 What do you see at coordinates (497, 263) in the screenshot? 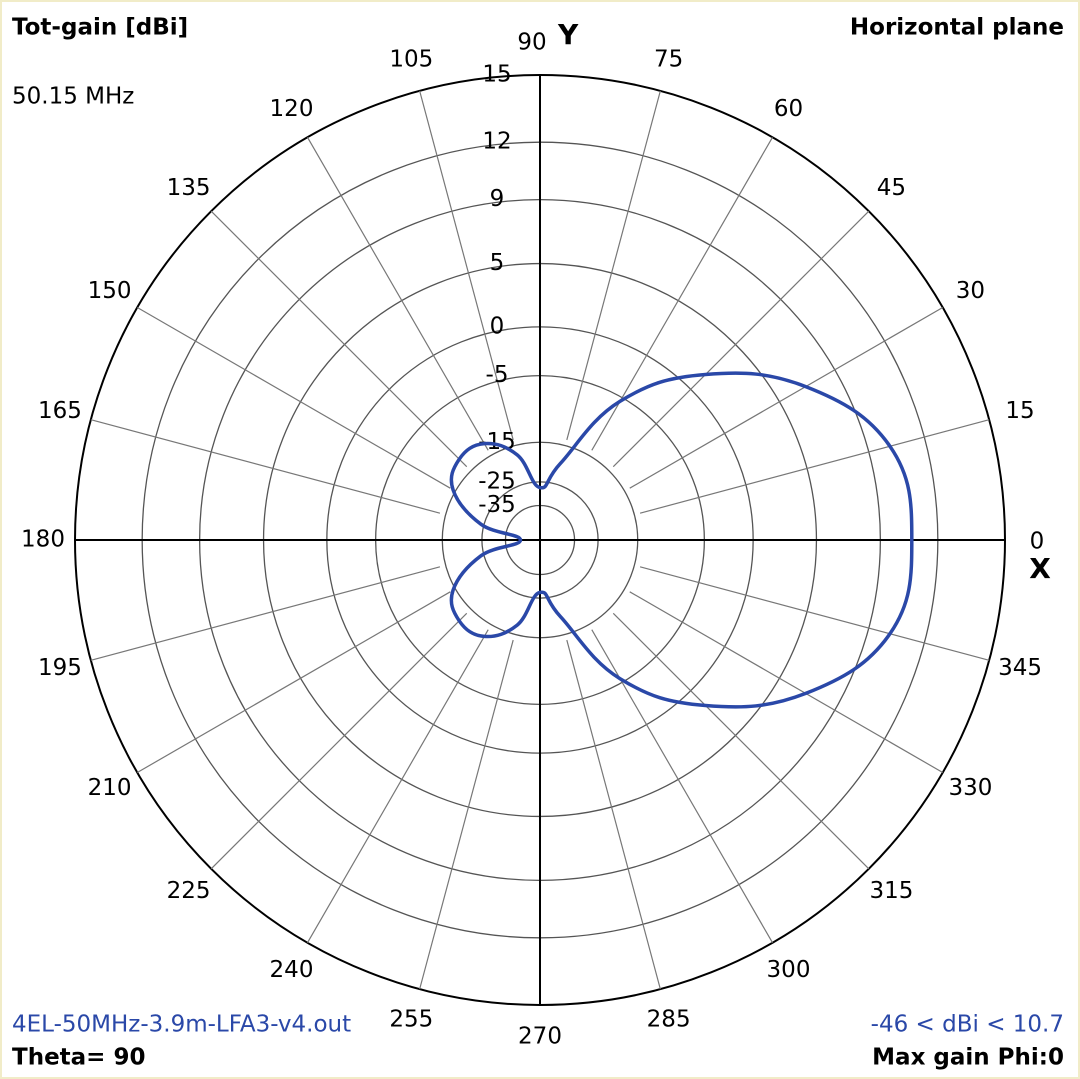
I see `radial-tick-label: 5` at bounding box center [497, 263].